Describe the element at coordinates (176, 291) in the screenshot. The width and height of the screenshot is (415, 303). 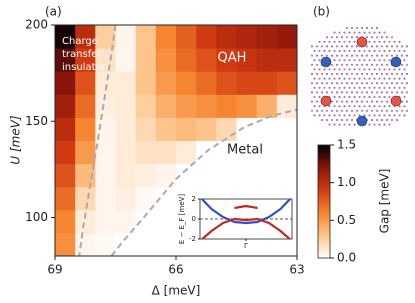
I see `x-axis-label: Δ [meV]` at that location.